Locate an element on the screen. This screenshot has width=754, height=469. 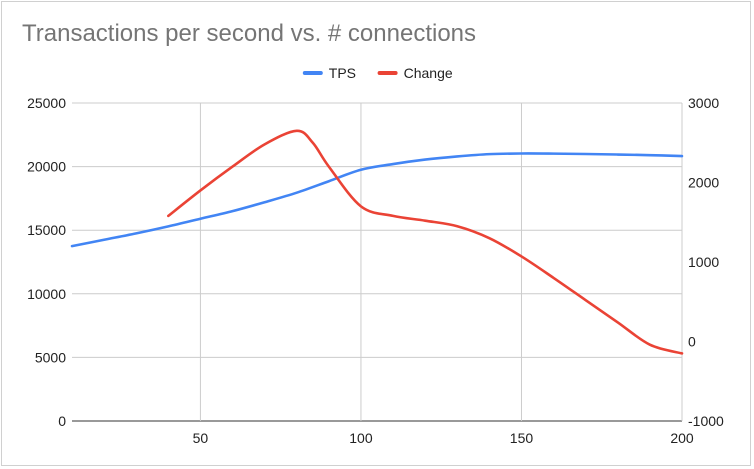
right-tick-label: 1000 is located at coordinates (703, 262).